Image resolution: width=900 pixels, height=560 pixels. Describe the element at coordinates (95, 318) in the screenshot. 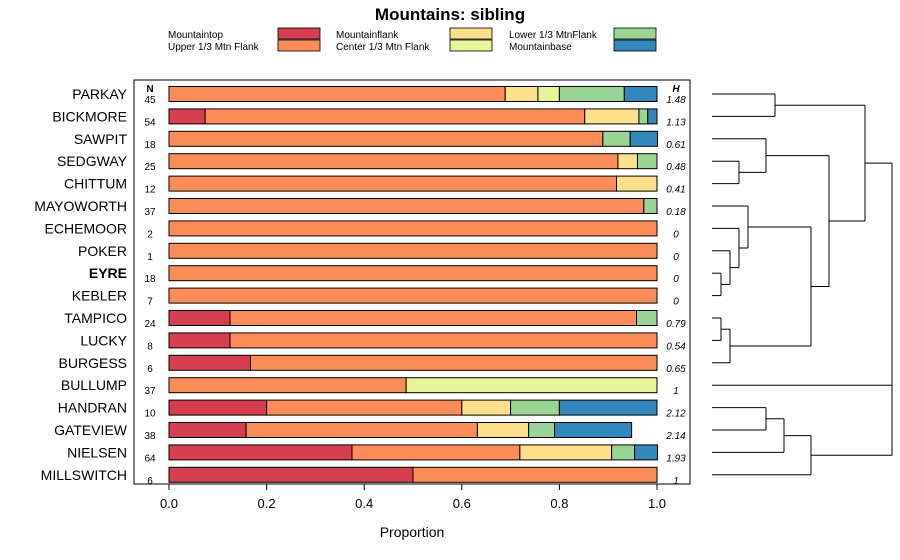

I see `row-label-tampico: TAMPICO` at that location.